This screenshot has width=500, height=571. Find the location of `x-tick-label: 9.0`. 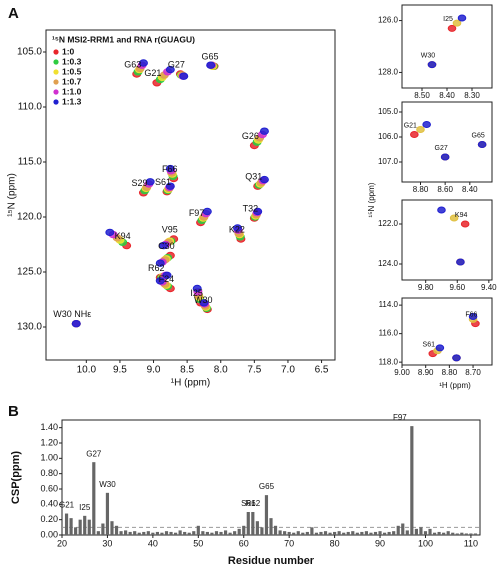

x-tick-label: 9.0 is located at coordinates (154, 370).